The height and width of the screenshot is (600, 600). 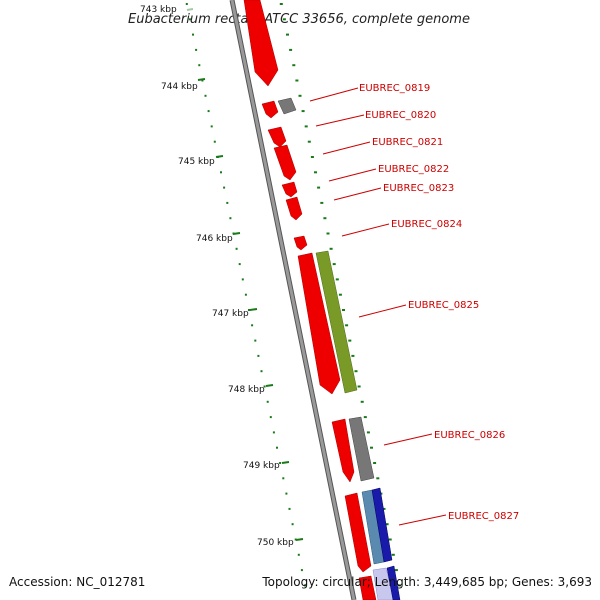 What do you see at coordinates (413, 169) in the screenshot?
I see `gene-label-0822: EUBREC_0822` at bounding box center [413, 169].